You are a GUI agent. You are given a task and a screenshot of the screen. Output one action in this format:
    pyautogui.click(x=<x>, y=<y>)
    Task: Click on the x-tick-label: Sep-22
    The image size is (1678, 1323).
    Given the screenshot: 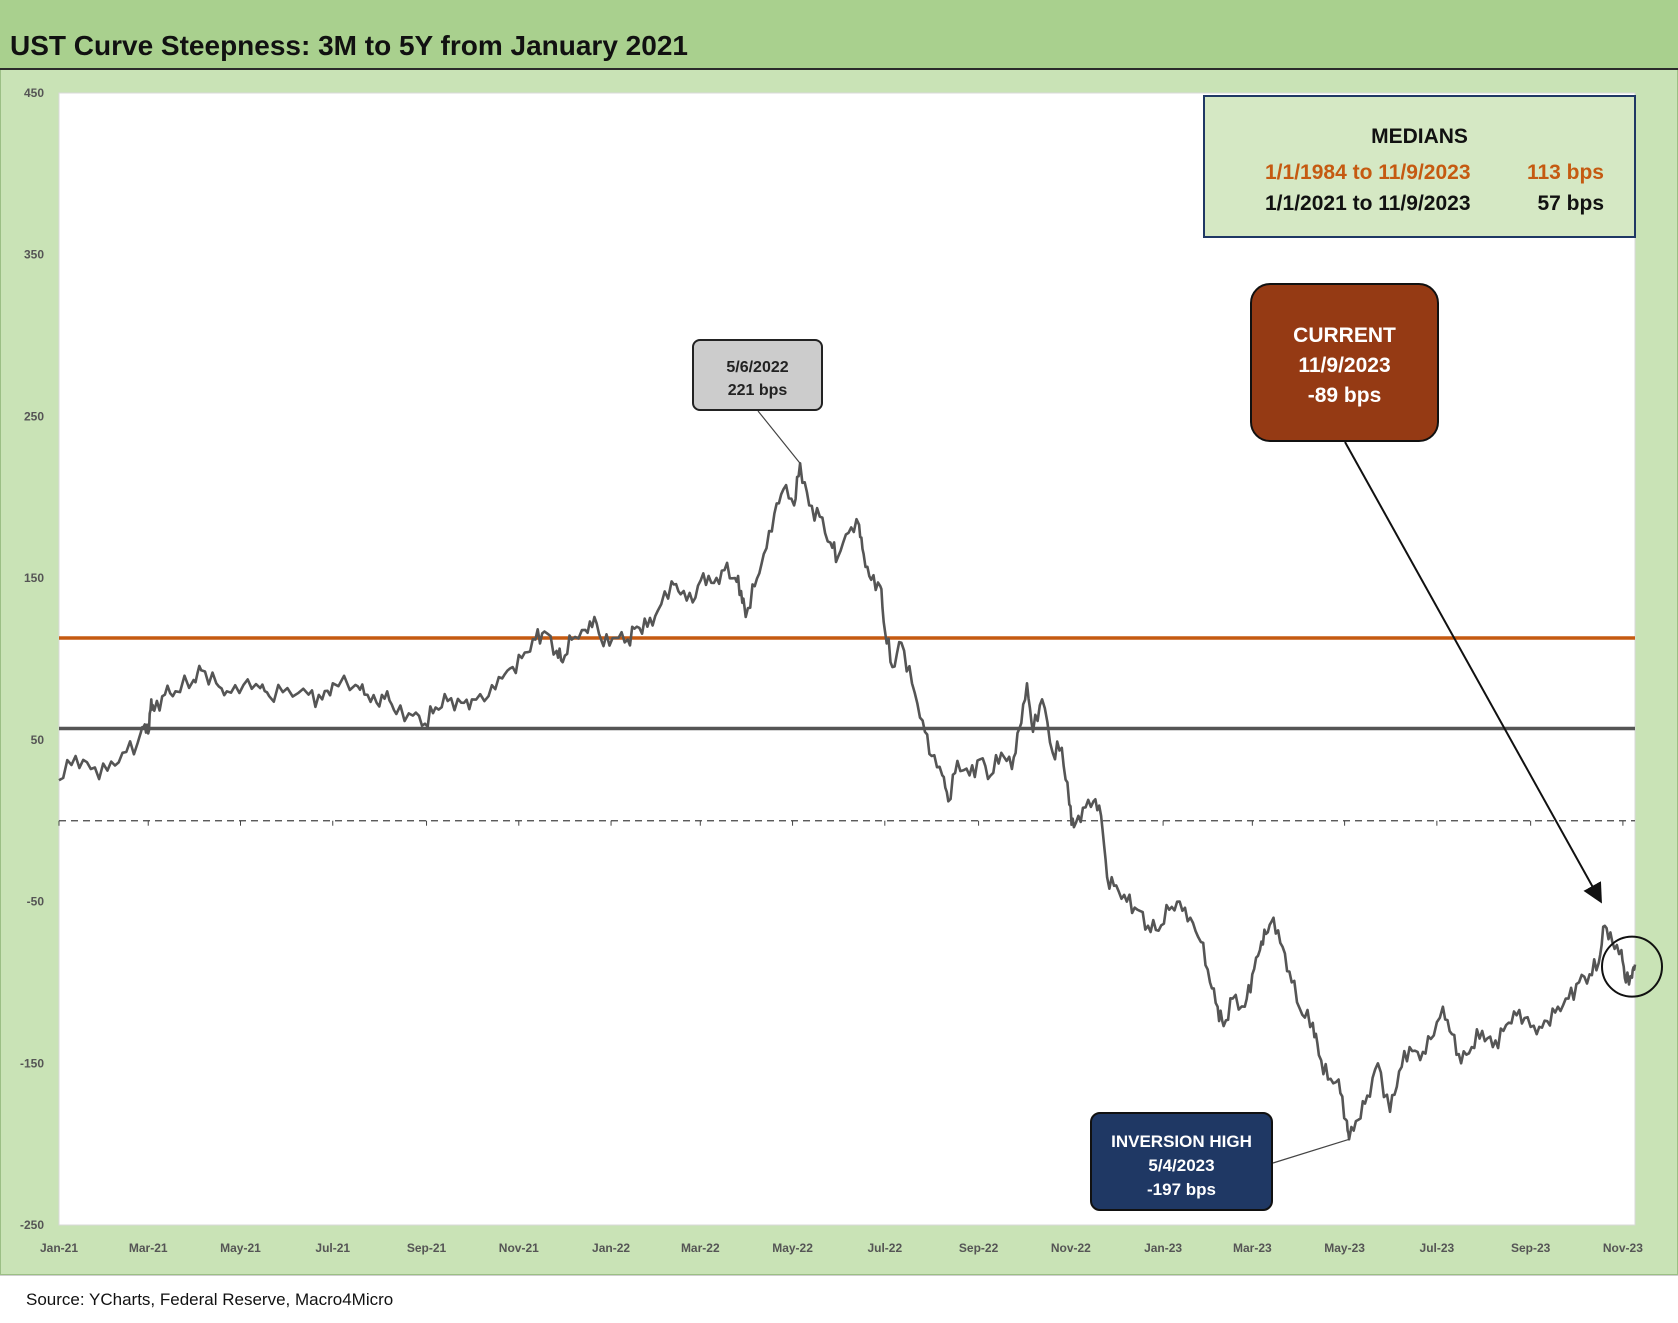 What is the action you would take?
    pyautogui.click(x=979, y=1248)
    